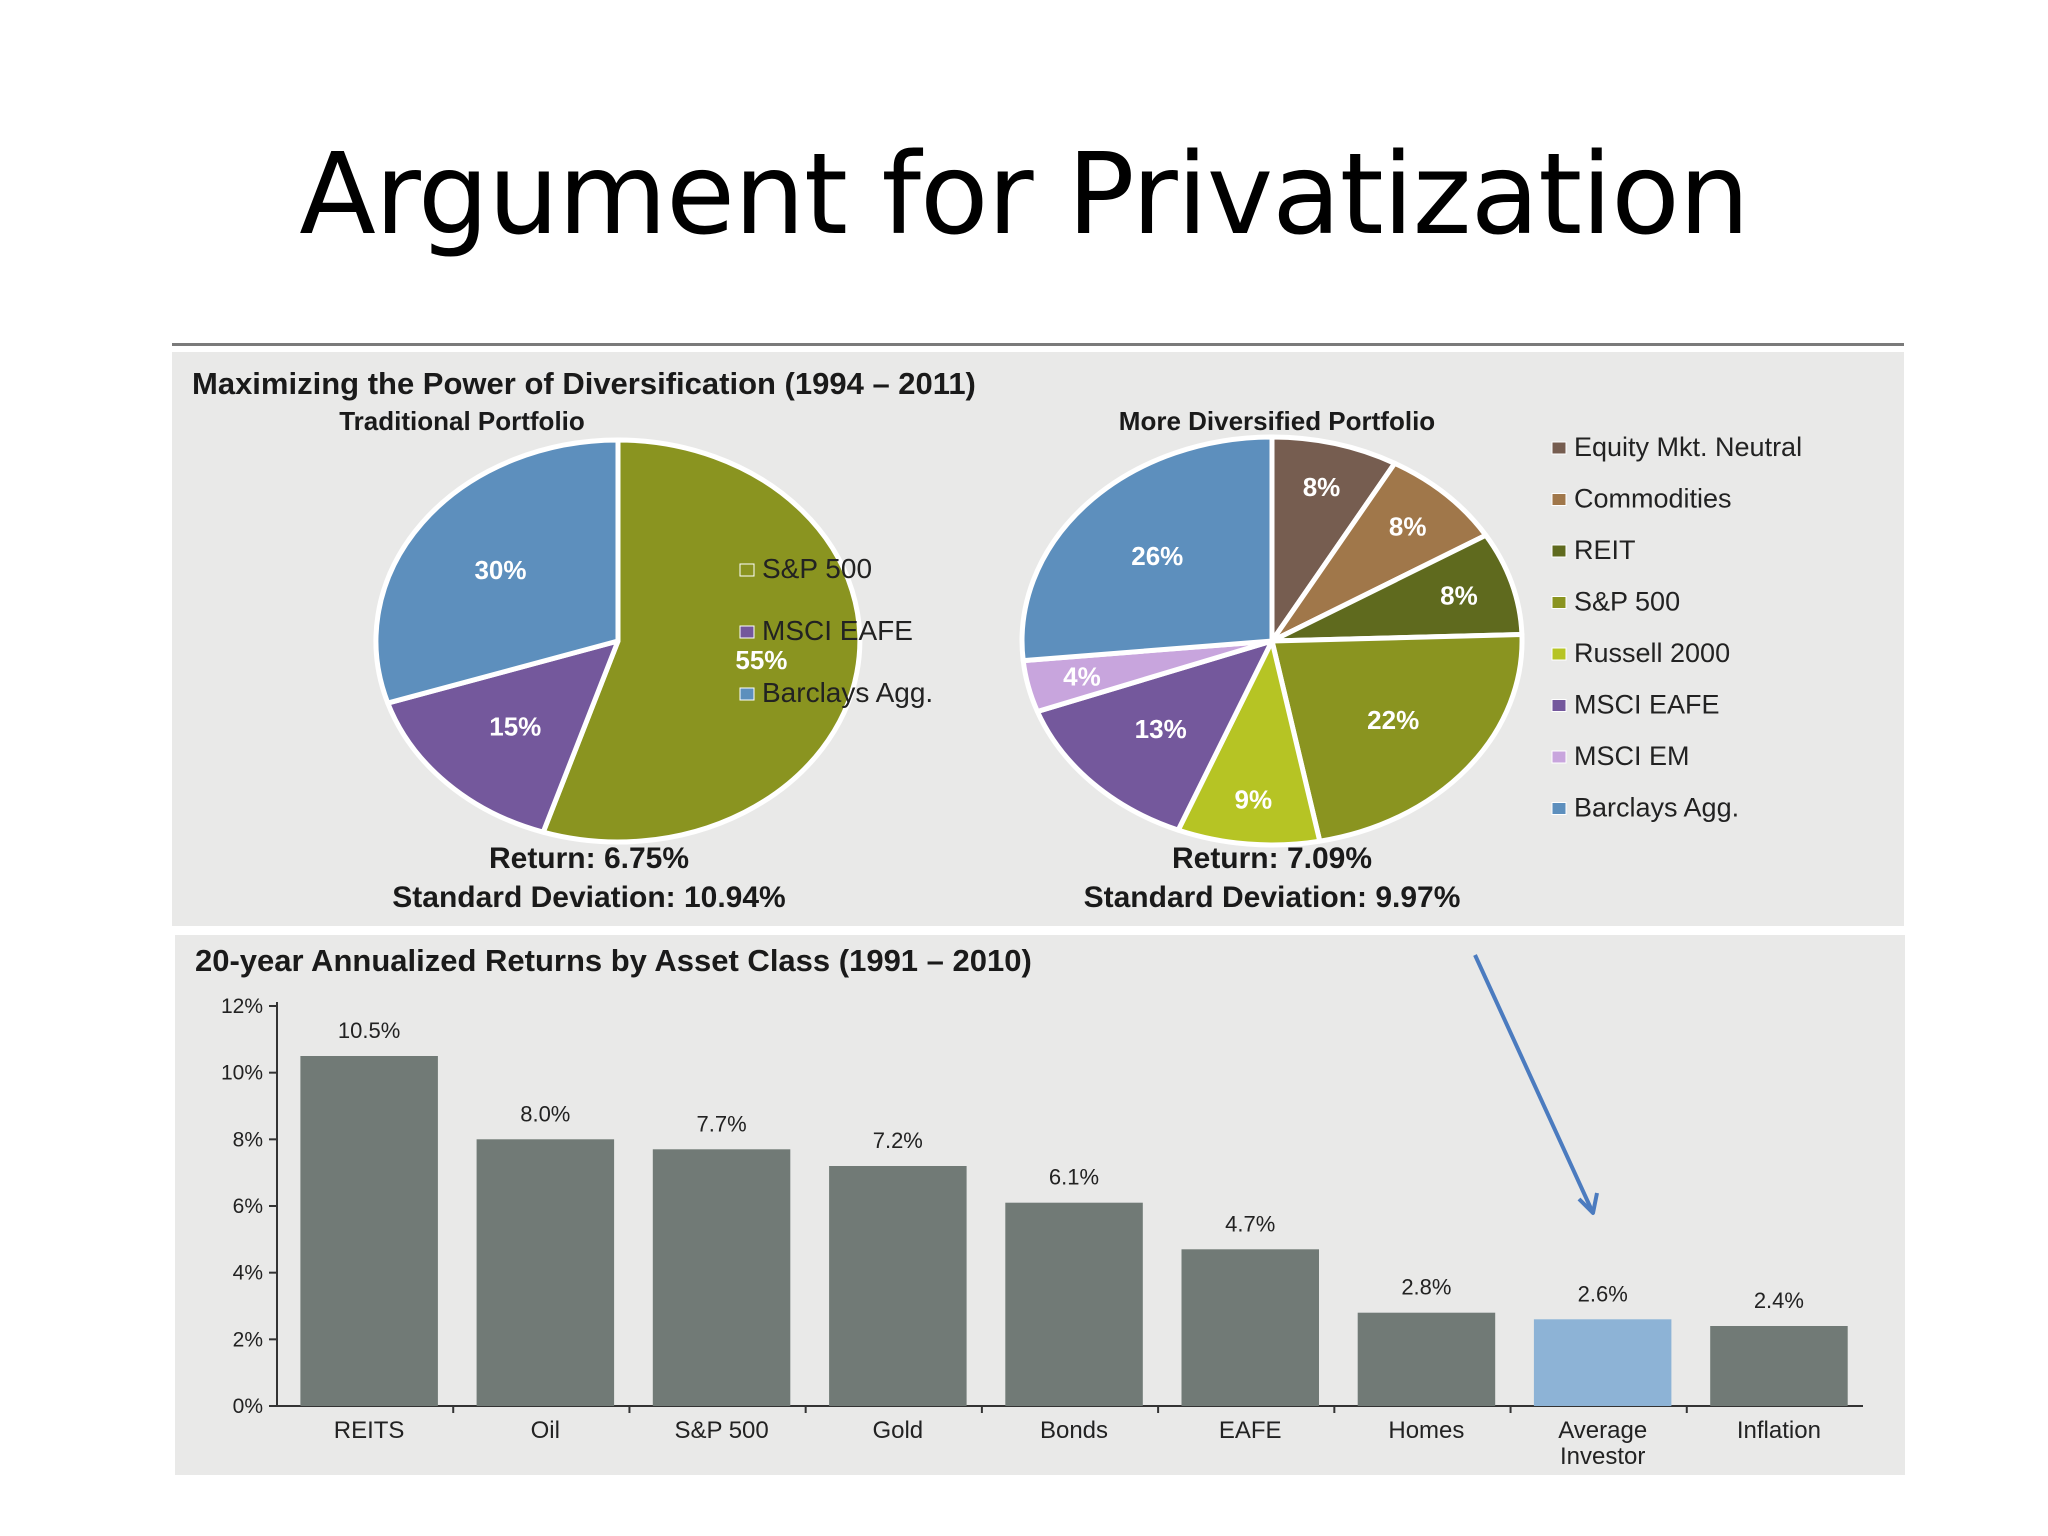 This screenshot has width=2048, height=1536. I want to click on x-tick-label-oil: Oil, so click(545, 1430).